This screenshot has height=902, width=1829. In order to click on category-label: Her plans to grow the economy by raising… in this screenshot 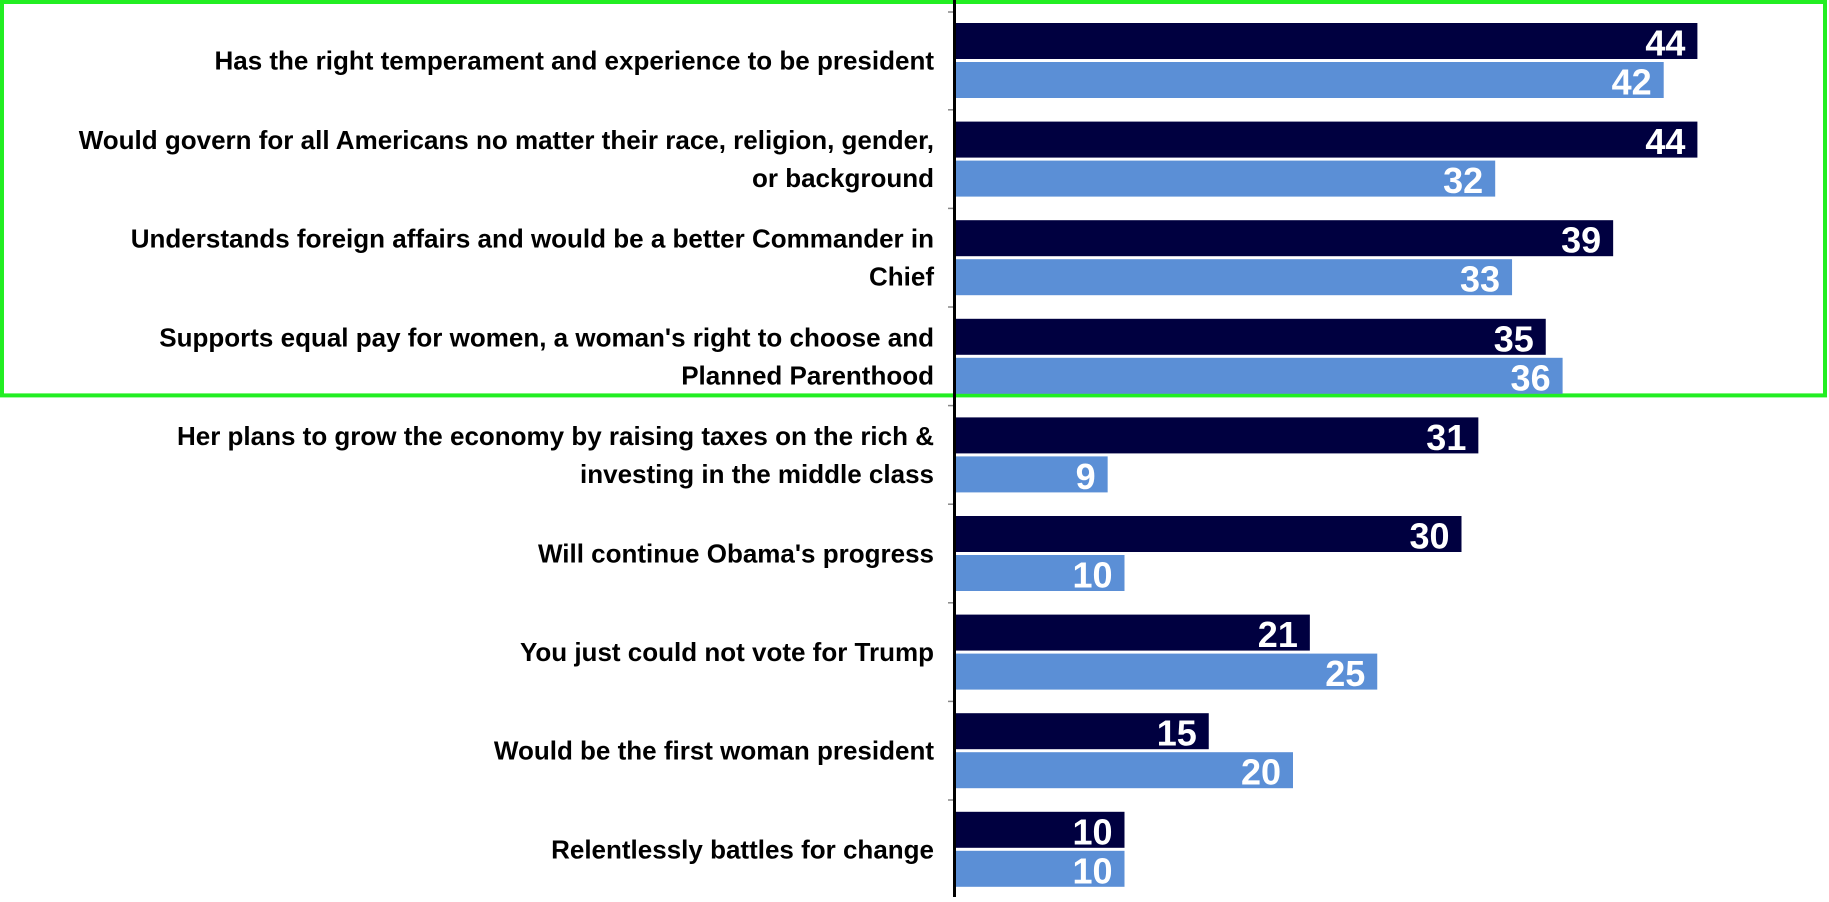, I will do `click(555, 436)`.